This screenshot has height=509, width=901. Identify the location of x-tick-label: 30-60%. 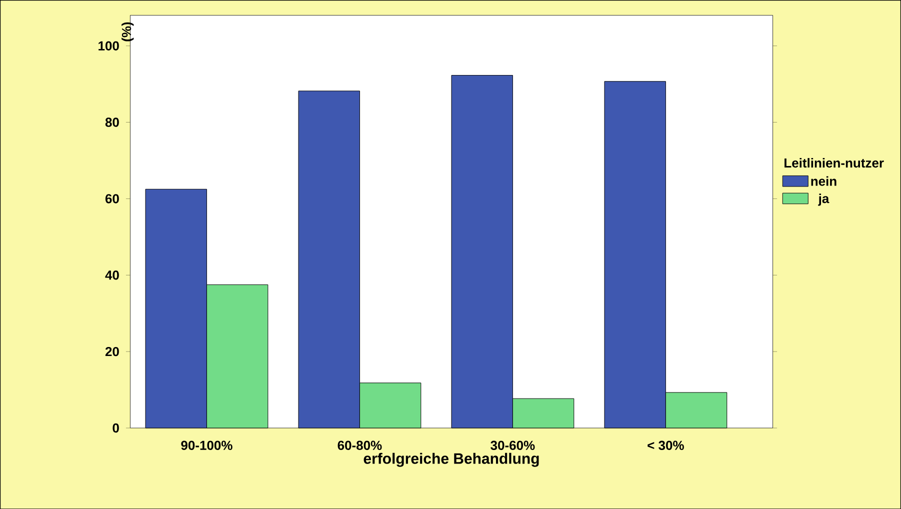
(512, 445).